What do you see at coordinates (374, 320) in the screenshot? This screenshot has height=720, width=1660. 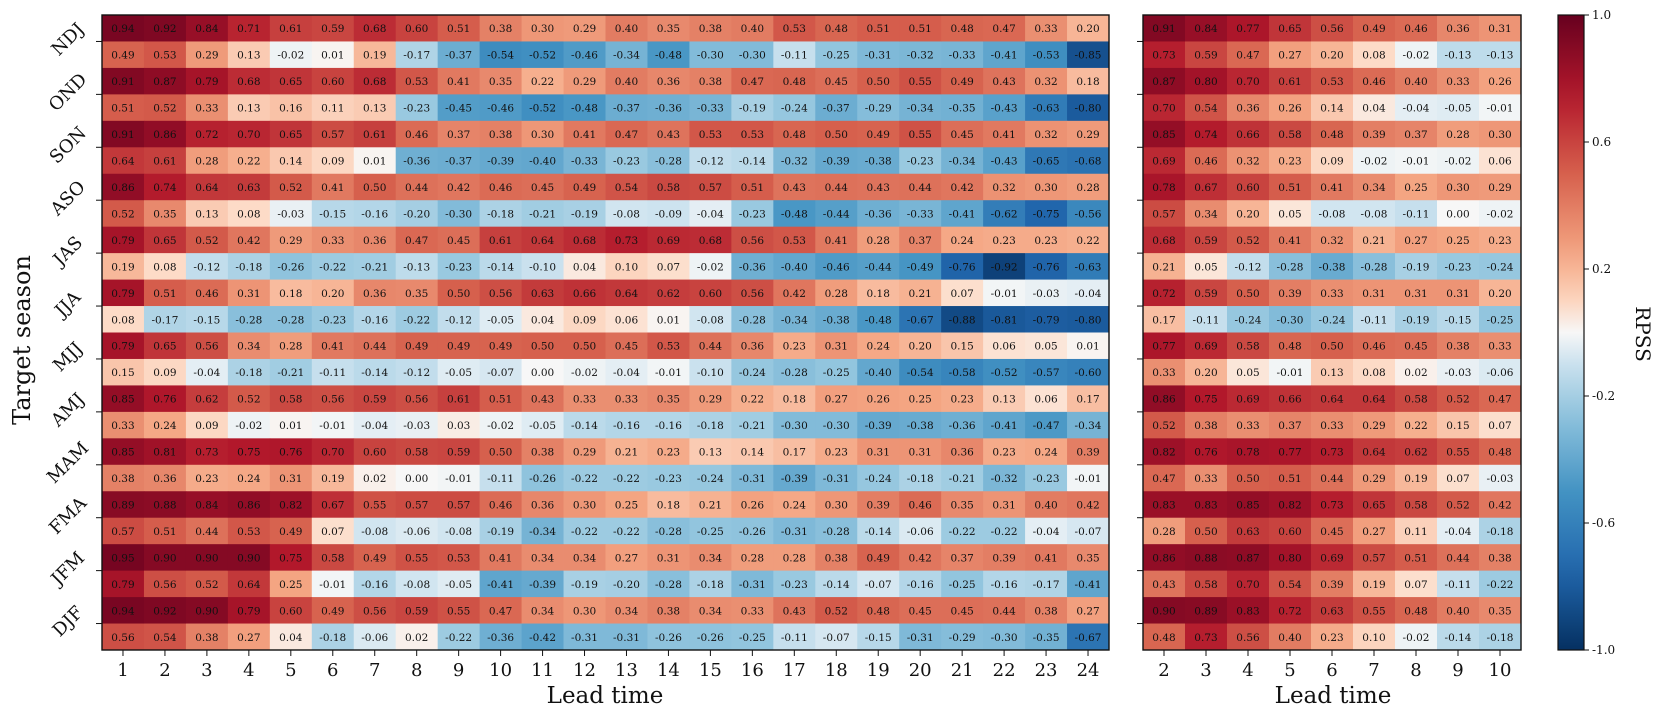 I see `cell-label-bottom: -0.16` at bounding box center [374, 320].